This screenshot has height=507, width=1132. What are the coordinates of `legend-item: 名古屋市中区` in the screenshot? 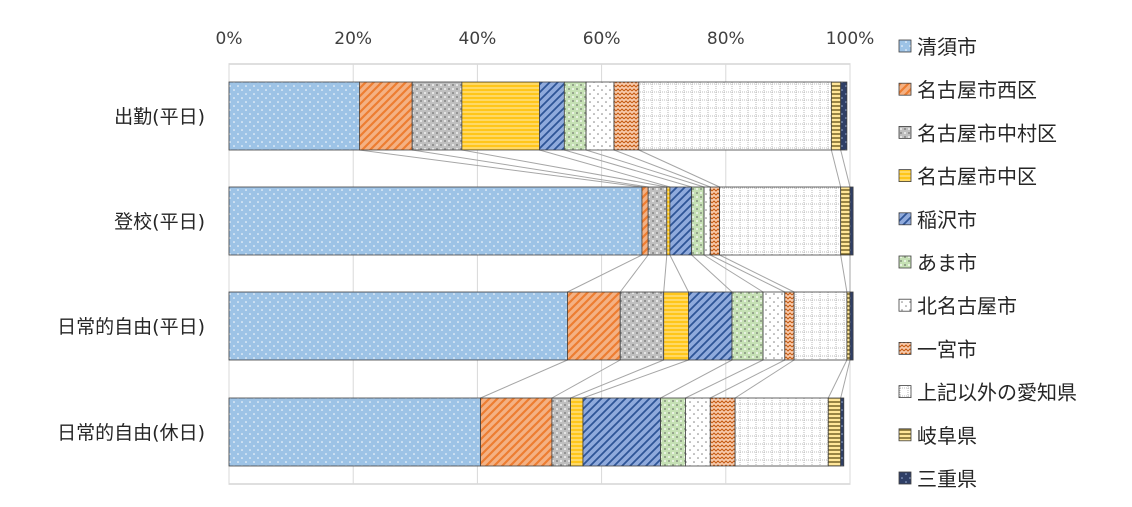 It's located at (967, 177).